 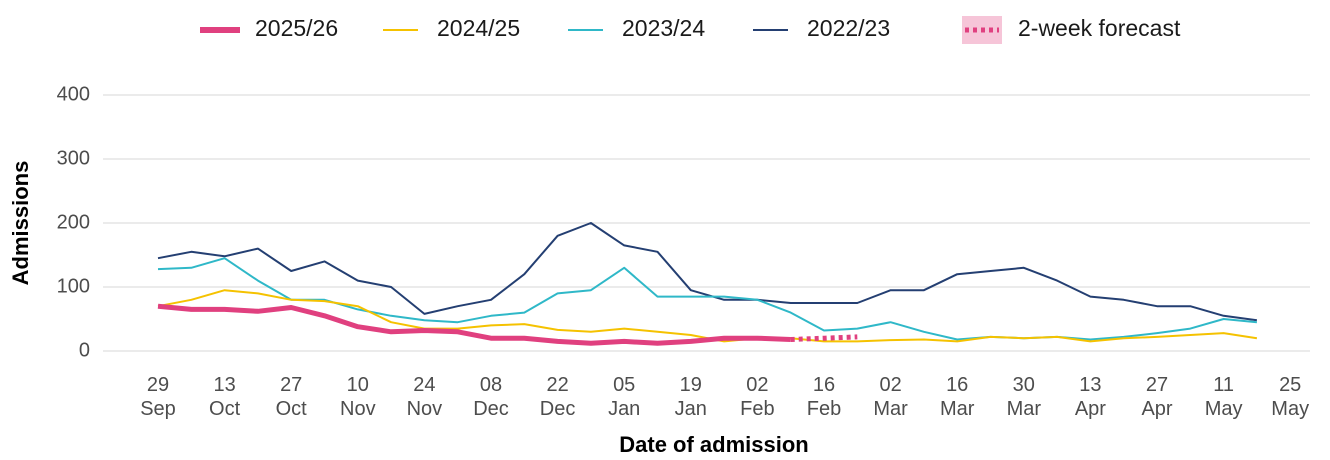 I want to click on legend-label: 2023/24, so click(x=663, y=28).